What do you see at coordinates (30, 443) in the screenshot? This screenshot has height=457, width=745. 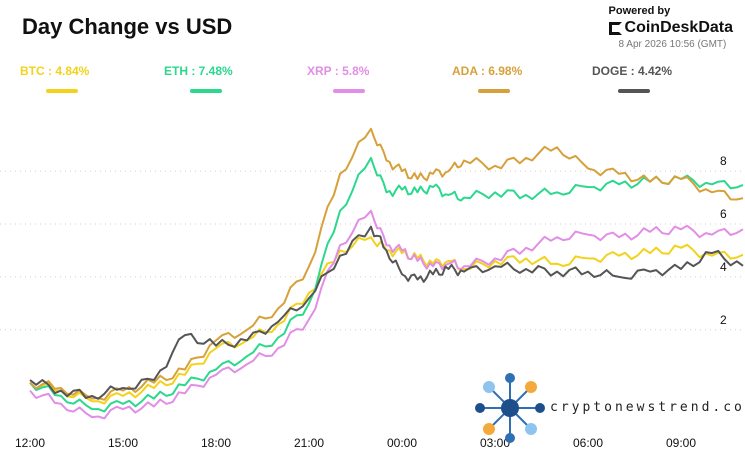 I see `x-tick-label: 12:00` at bounding box center [30, 443].